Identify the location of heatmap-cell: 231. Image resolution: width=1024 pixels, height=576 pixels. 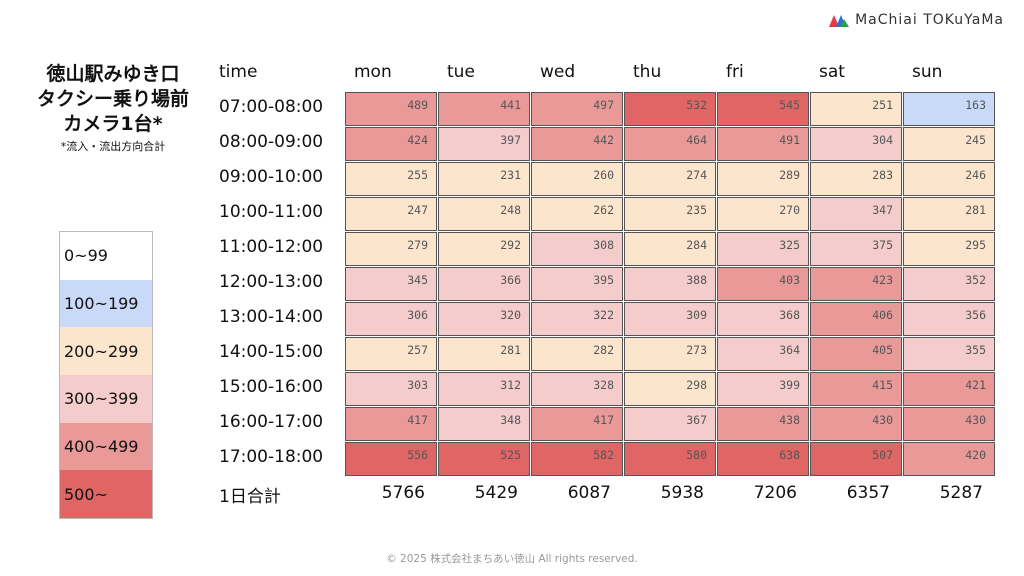
(484, 179).